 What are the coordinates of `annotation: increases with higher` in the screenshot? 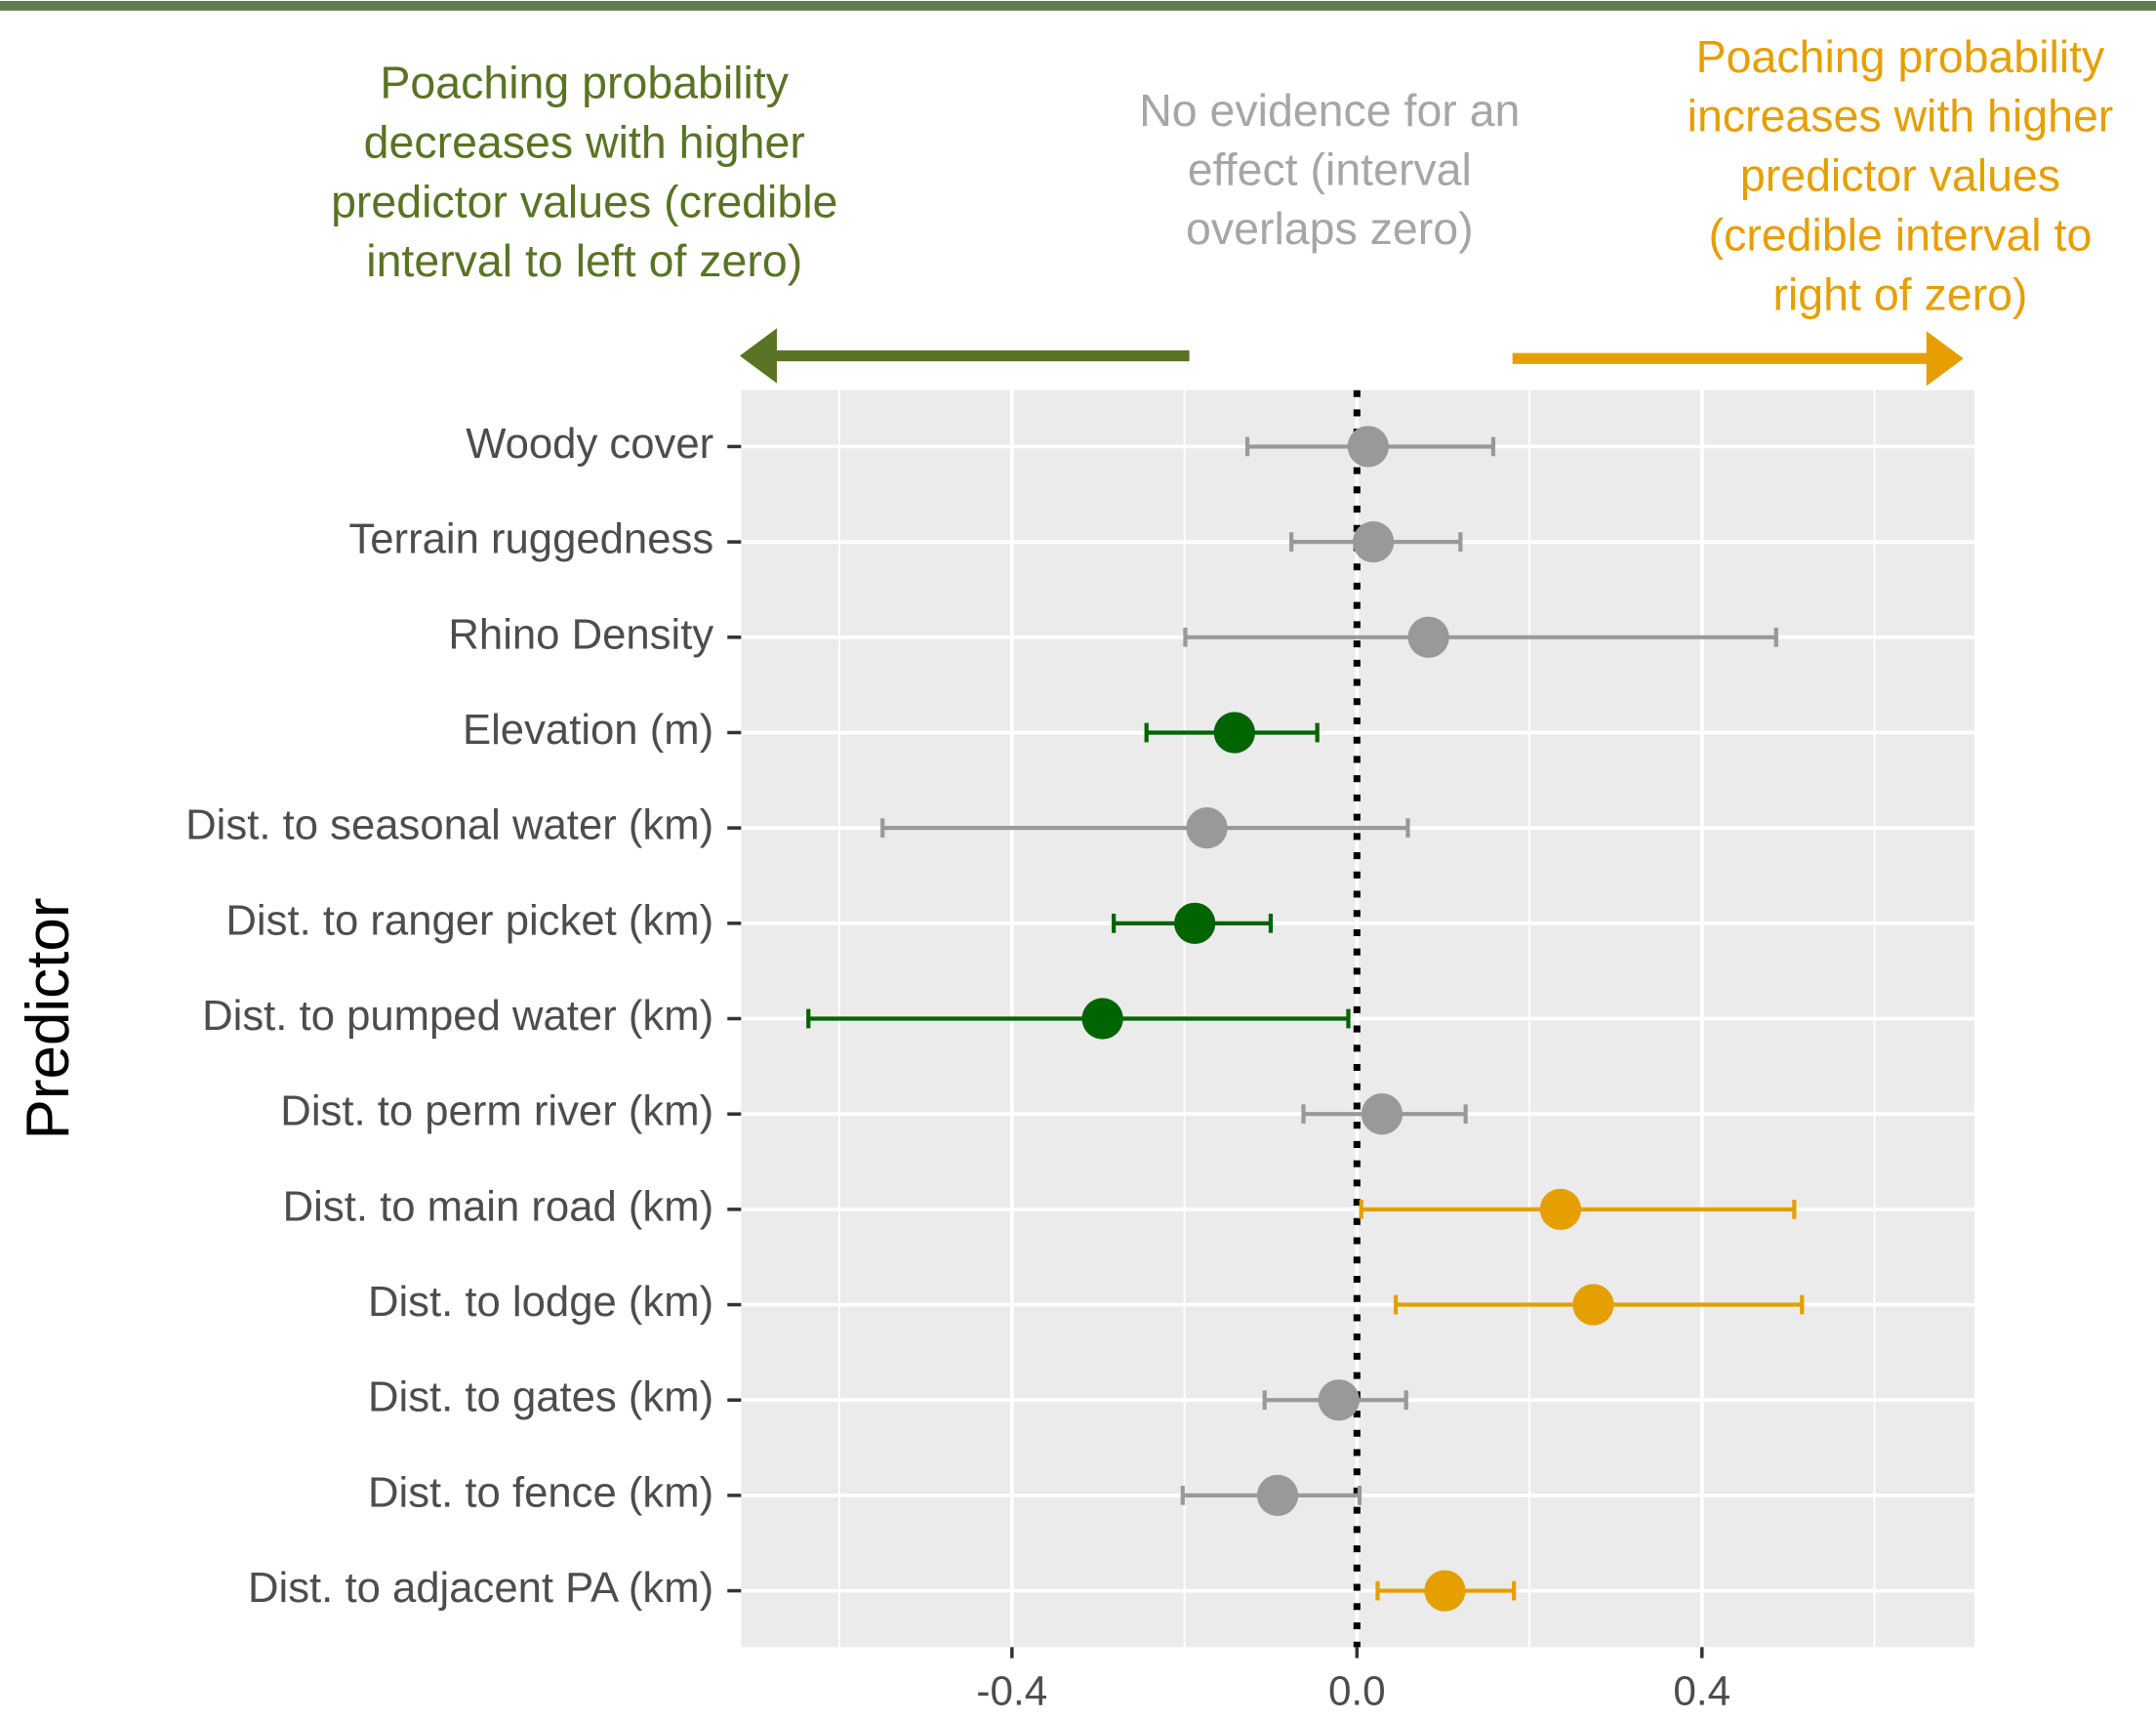 It's located at (1901, 116).